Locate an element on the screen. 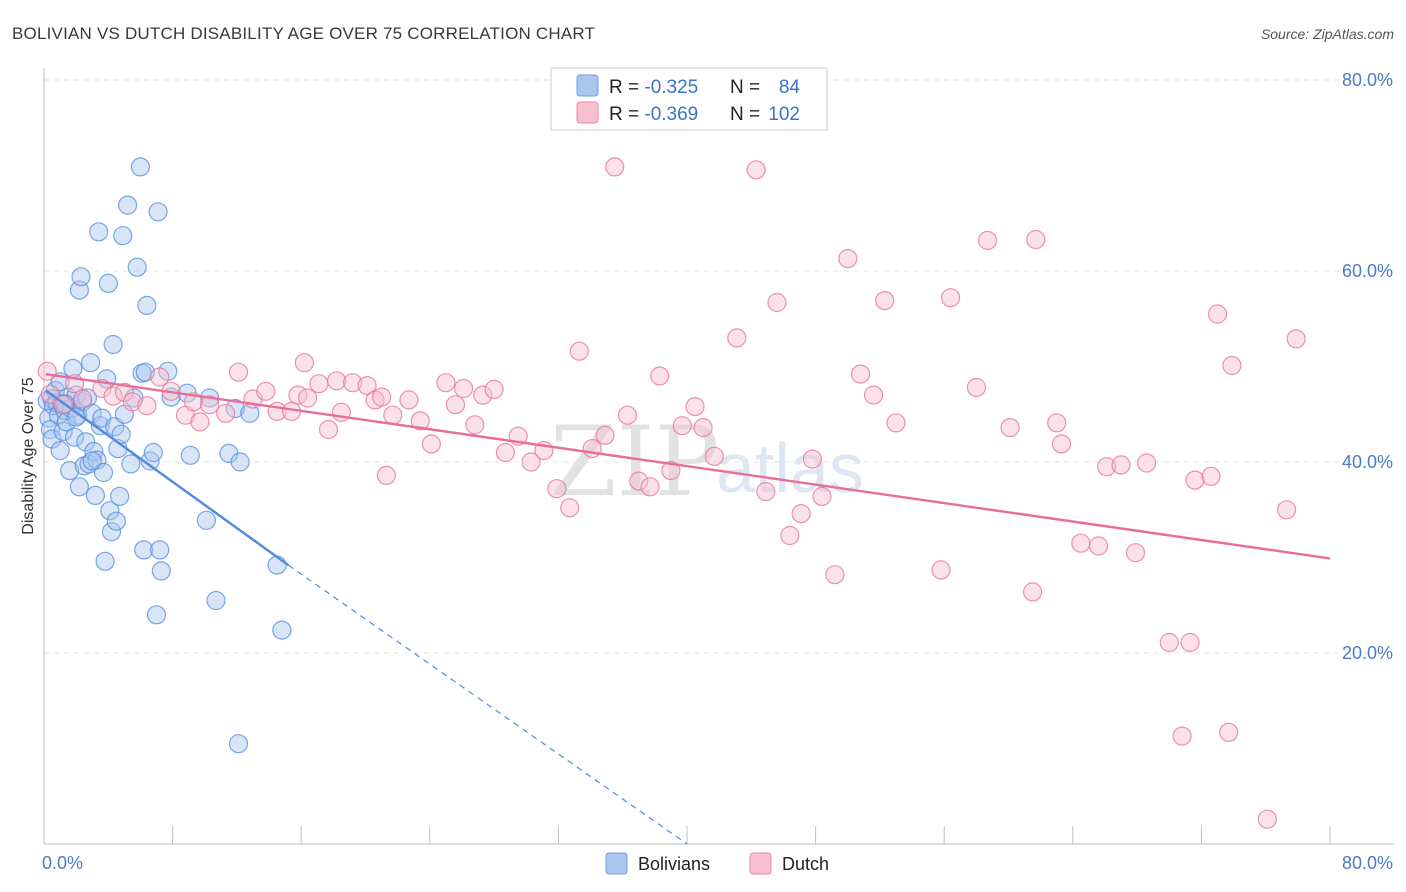 Image resolution: width=1406 pixels, height=892 pixels. x-tick-label: 80.0% is located at coordinates (1367, 863).